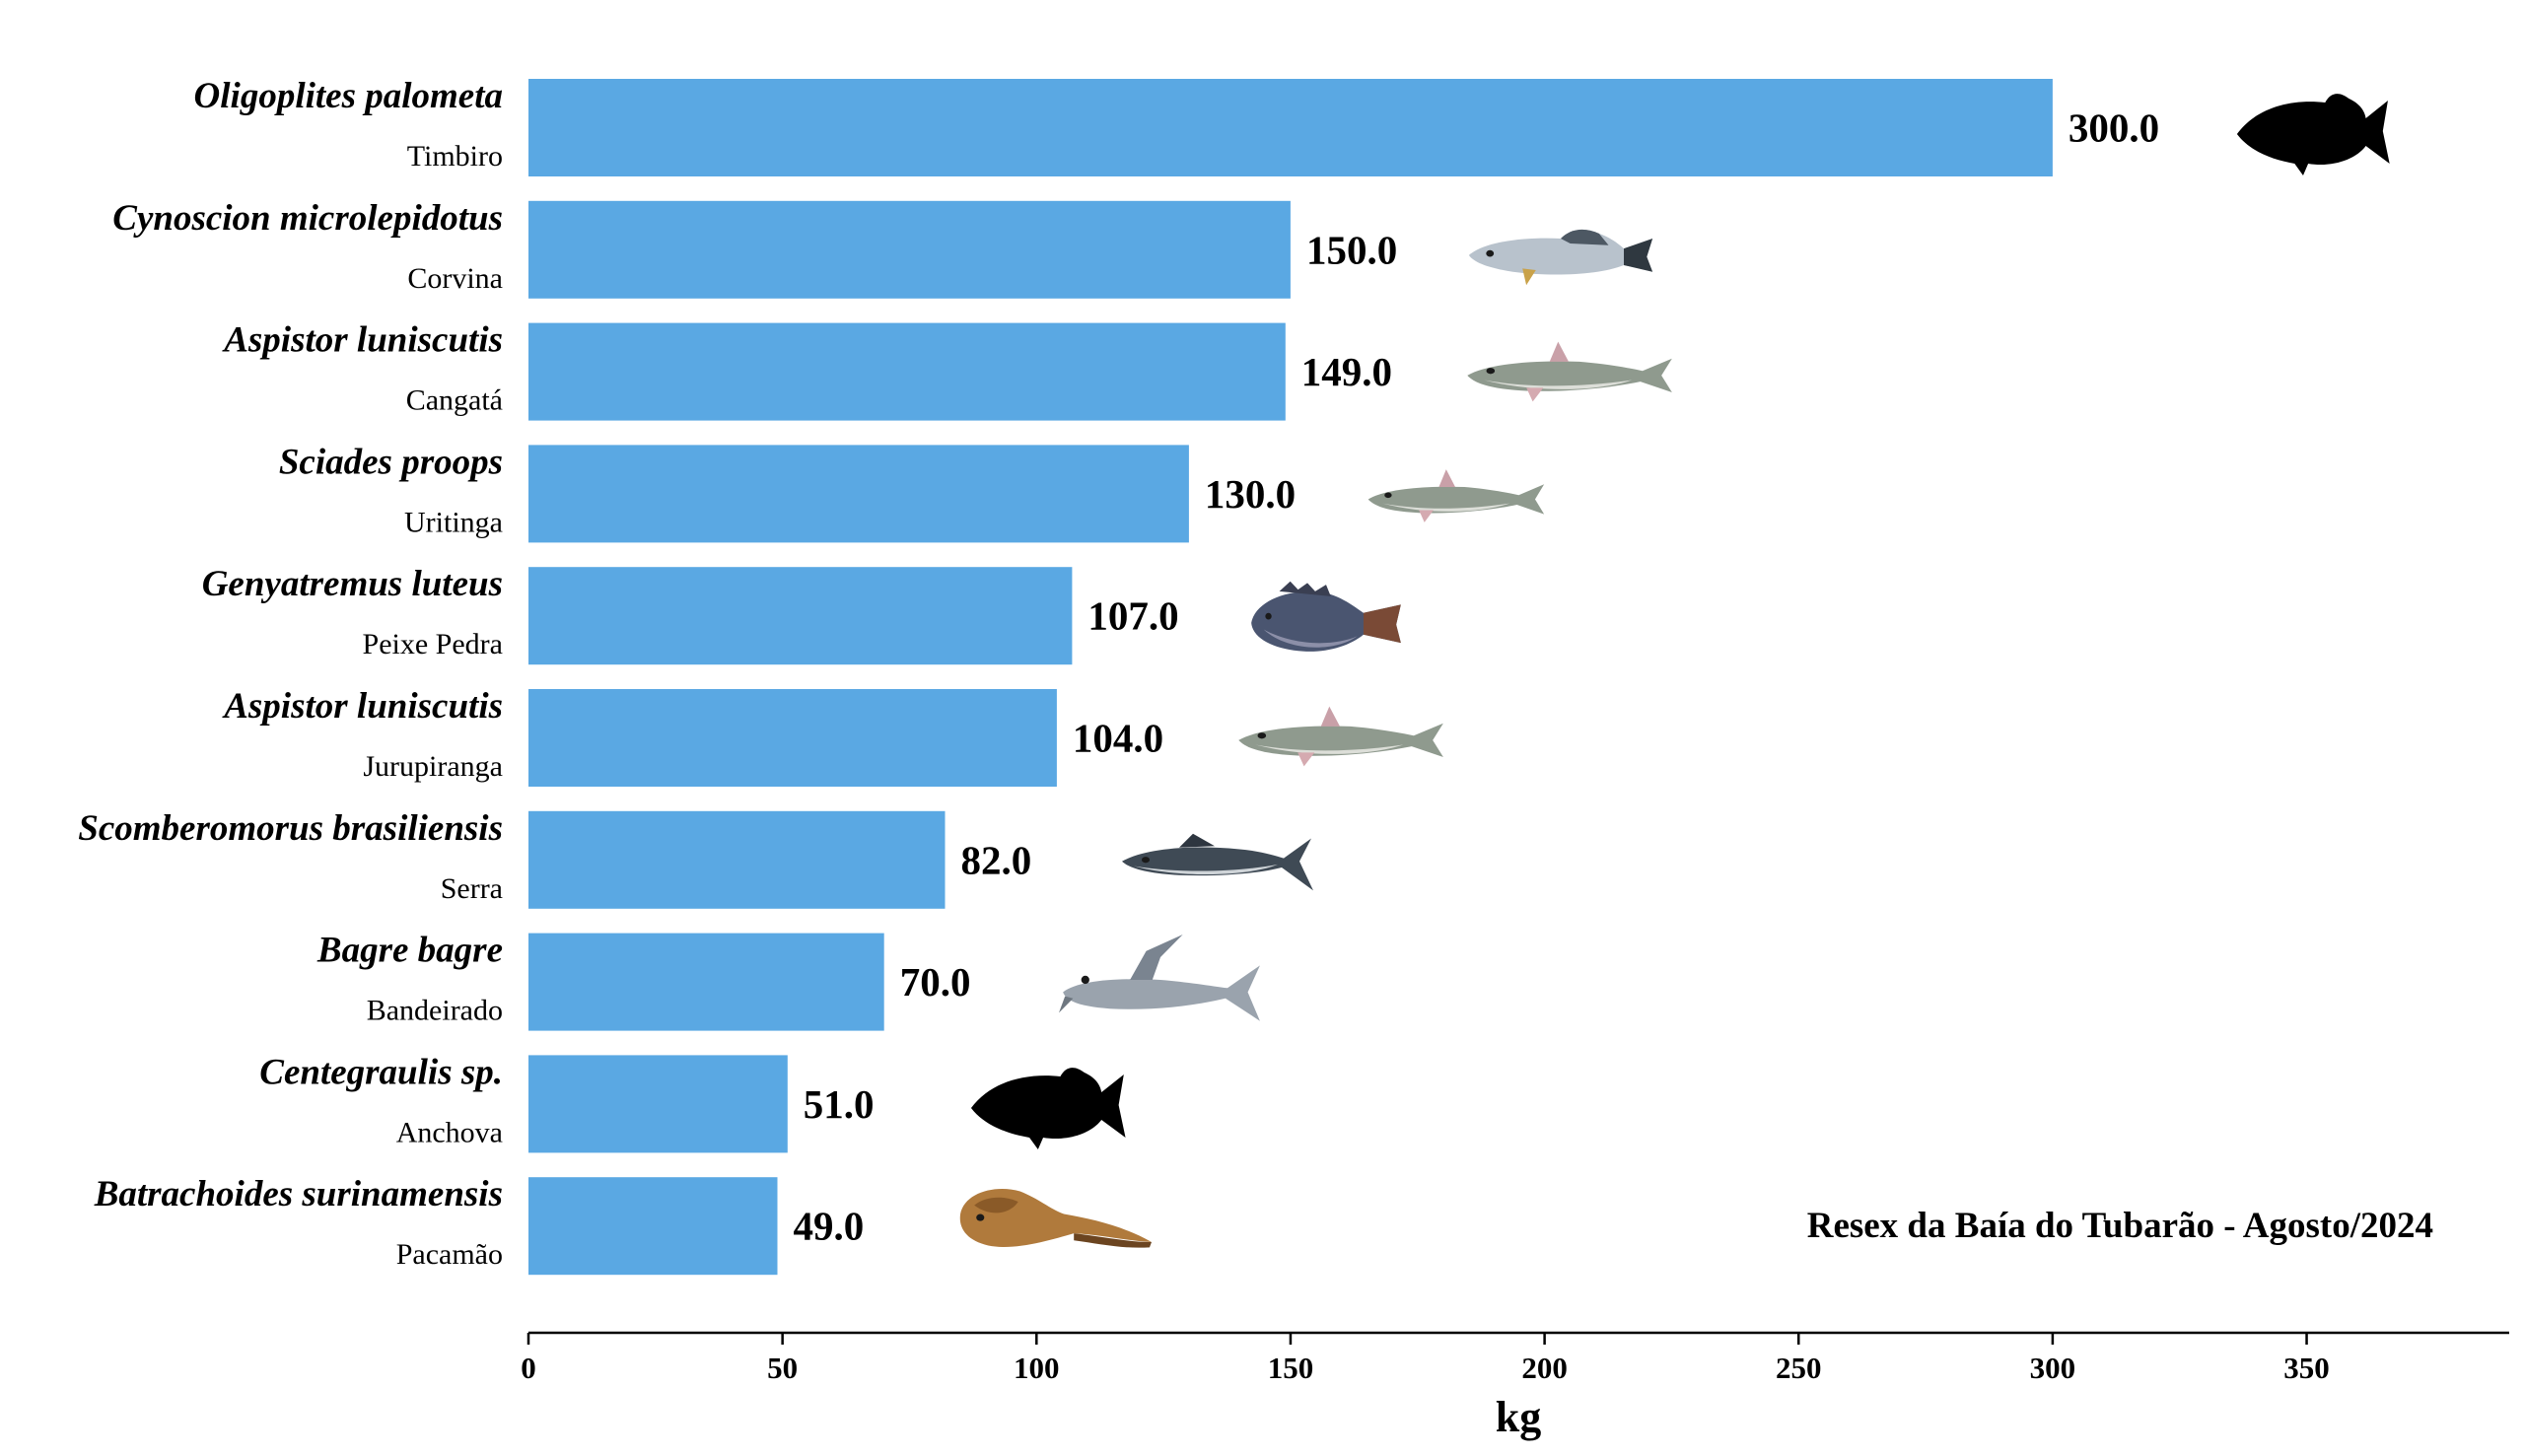 Image resolution: width=2524 pixels, height=1456 pixels. Describe the element at coordinates (1037, 1368) in the screenshot. I see `x-tick-label: 100` at that location.